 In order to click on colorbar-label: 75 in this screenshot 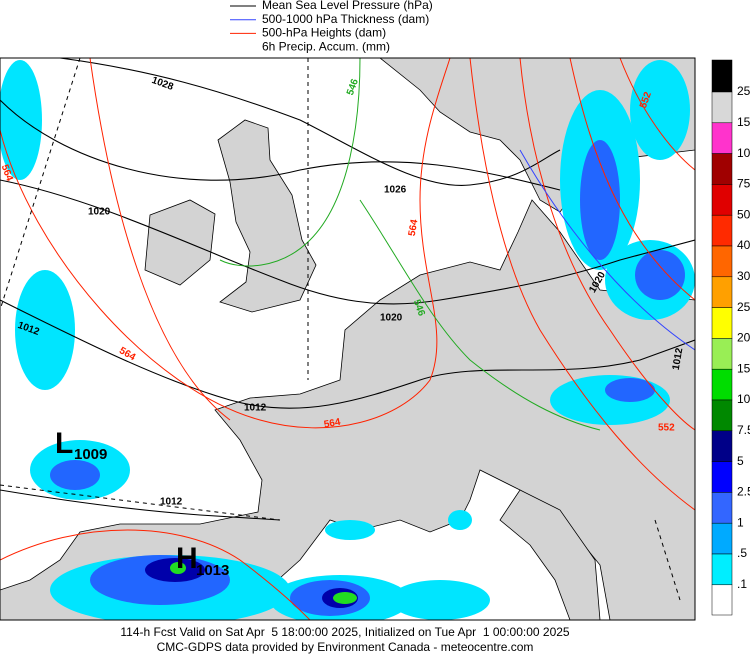, I will do `click(743, 184)`.